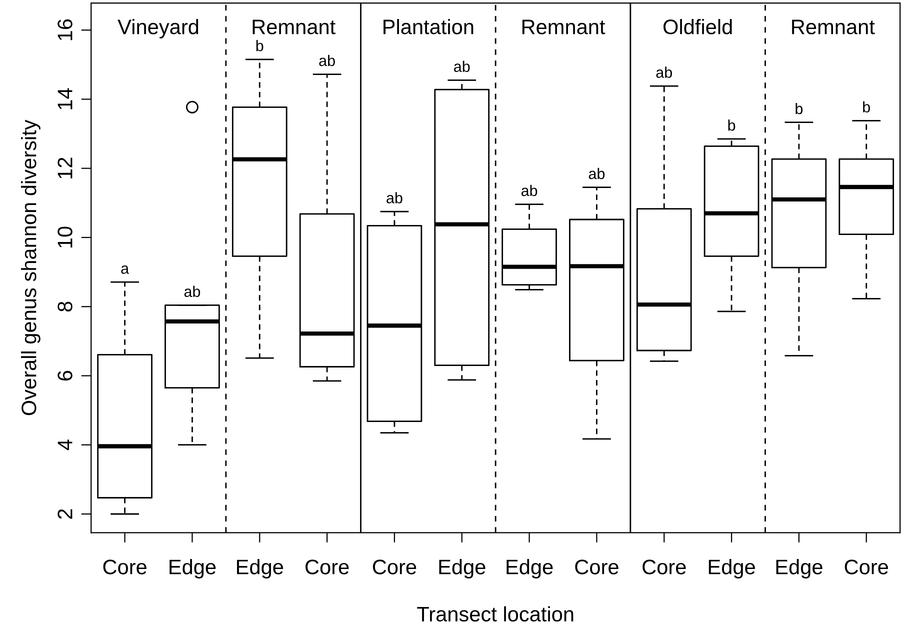 The width and height of the screenshot is (911, 623). Describe the element at coordinates (697, 26) in the screenshot. I see `annotation: Oldfield` at that location.